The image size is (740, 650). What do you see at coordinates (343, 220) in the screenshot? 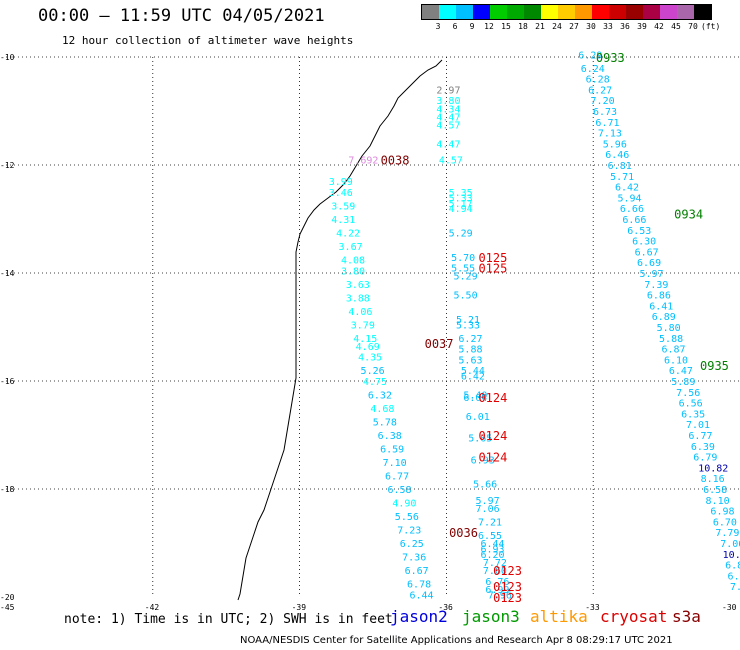
I see `wave-height-value: 4.31` at bounding box center [343, 220].